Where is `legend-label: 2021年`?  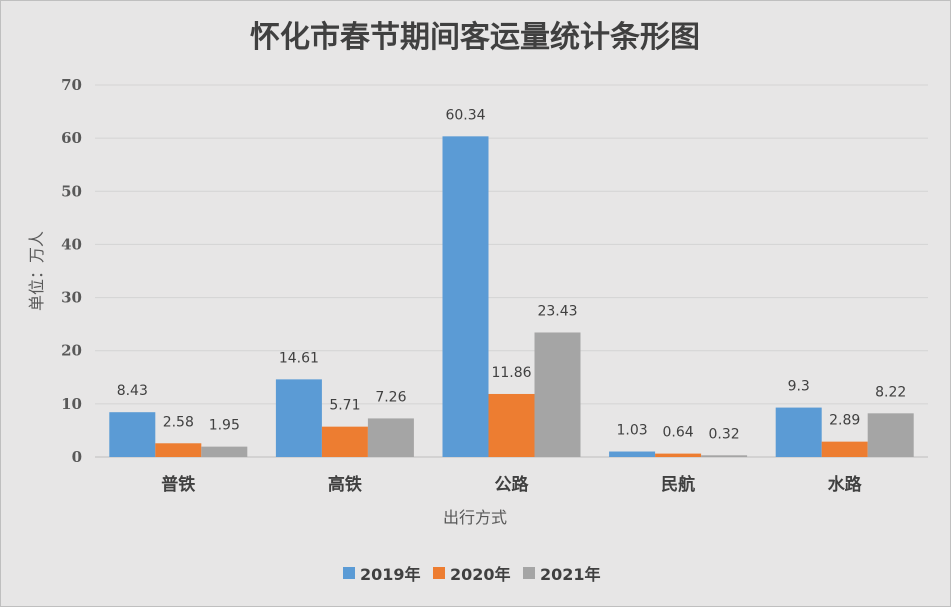 legend-label: 2021年 is located at coordinates (570, 574).